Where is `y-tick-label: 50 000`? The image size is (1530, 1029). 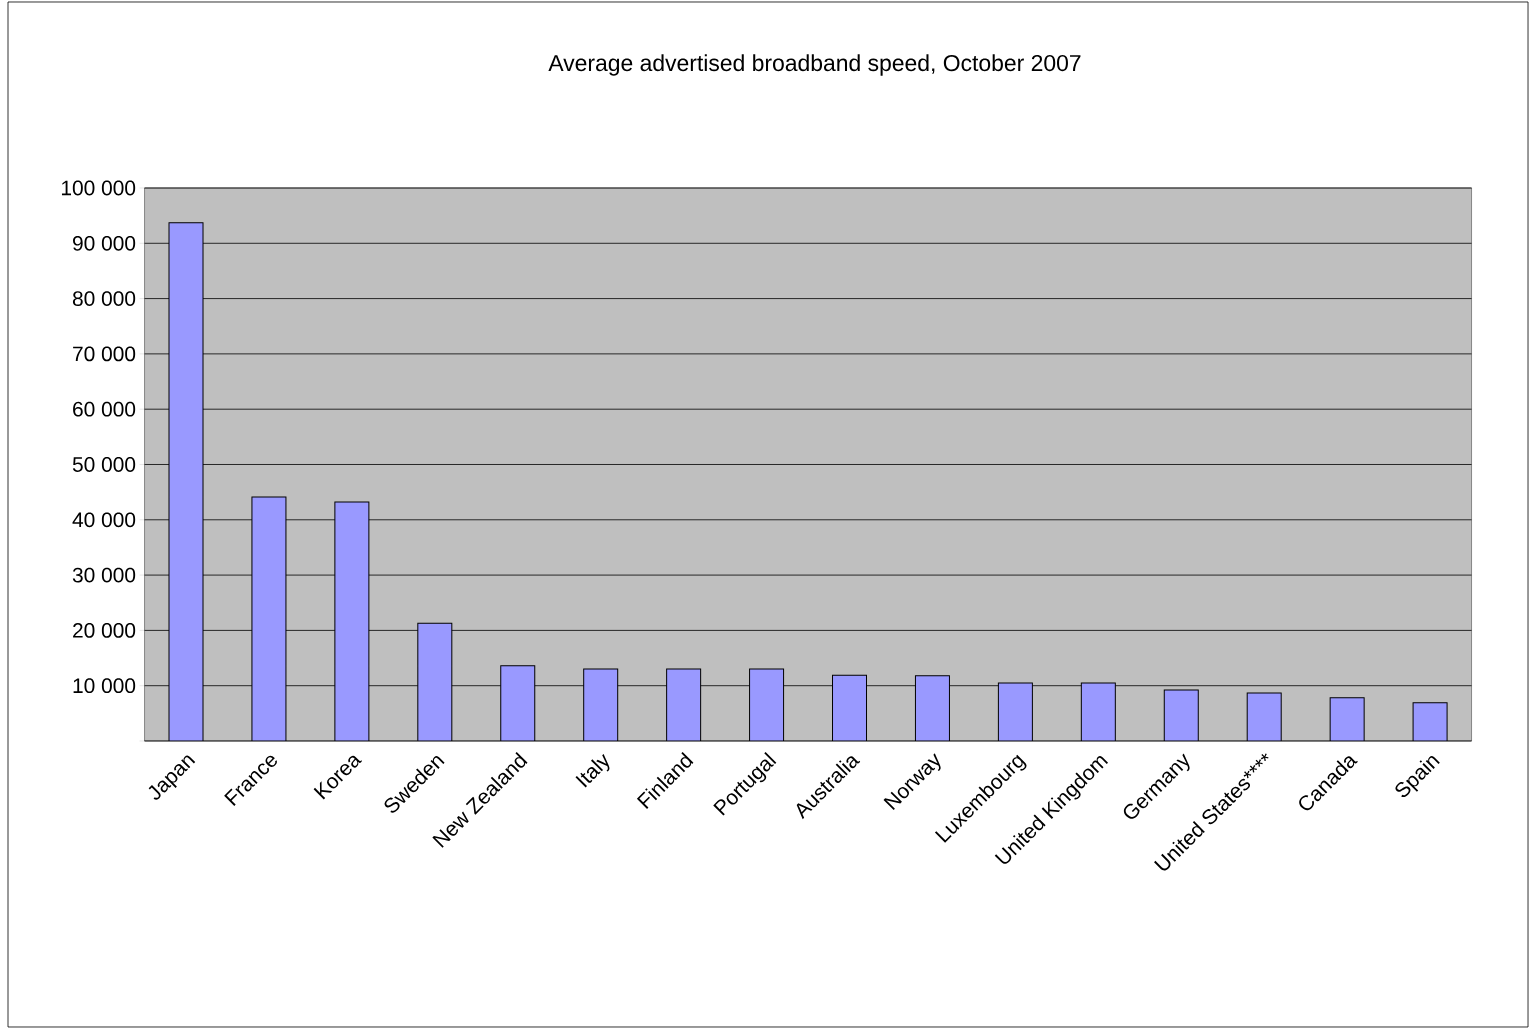 y-tick-label: 50 000 is located at coordinates (104, 464).